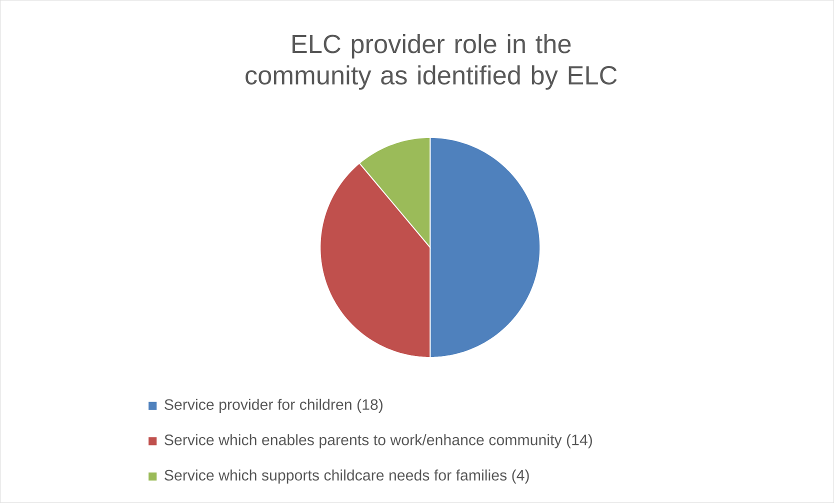 This screenshot has width=834, height=503. I want to click on legend-label: Service provider for children (18), so click(273, 405).